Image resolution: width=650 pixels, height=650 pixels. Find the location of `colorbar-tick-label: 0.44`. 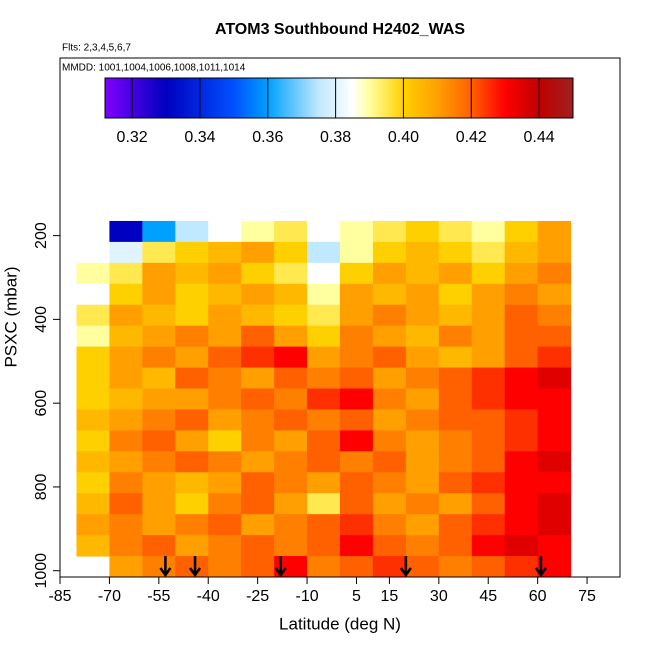

colorbar-tick-label: 0.44 is located at coordinates (539, 137).